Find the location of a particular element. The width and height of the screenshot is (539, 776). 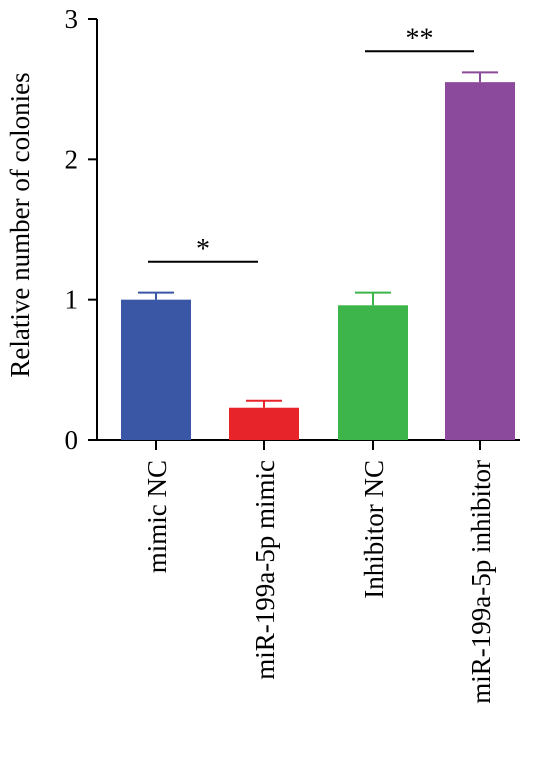

y-axis-label: Relative number of colonies is located at coordinates (20, 224).